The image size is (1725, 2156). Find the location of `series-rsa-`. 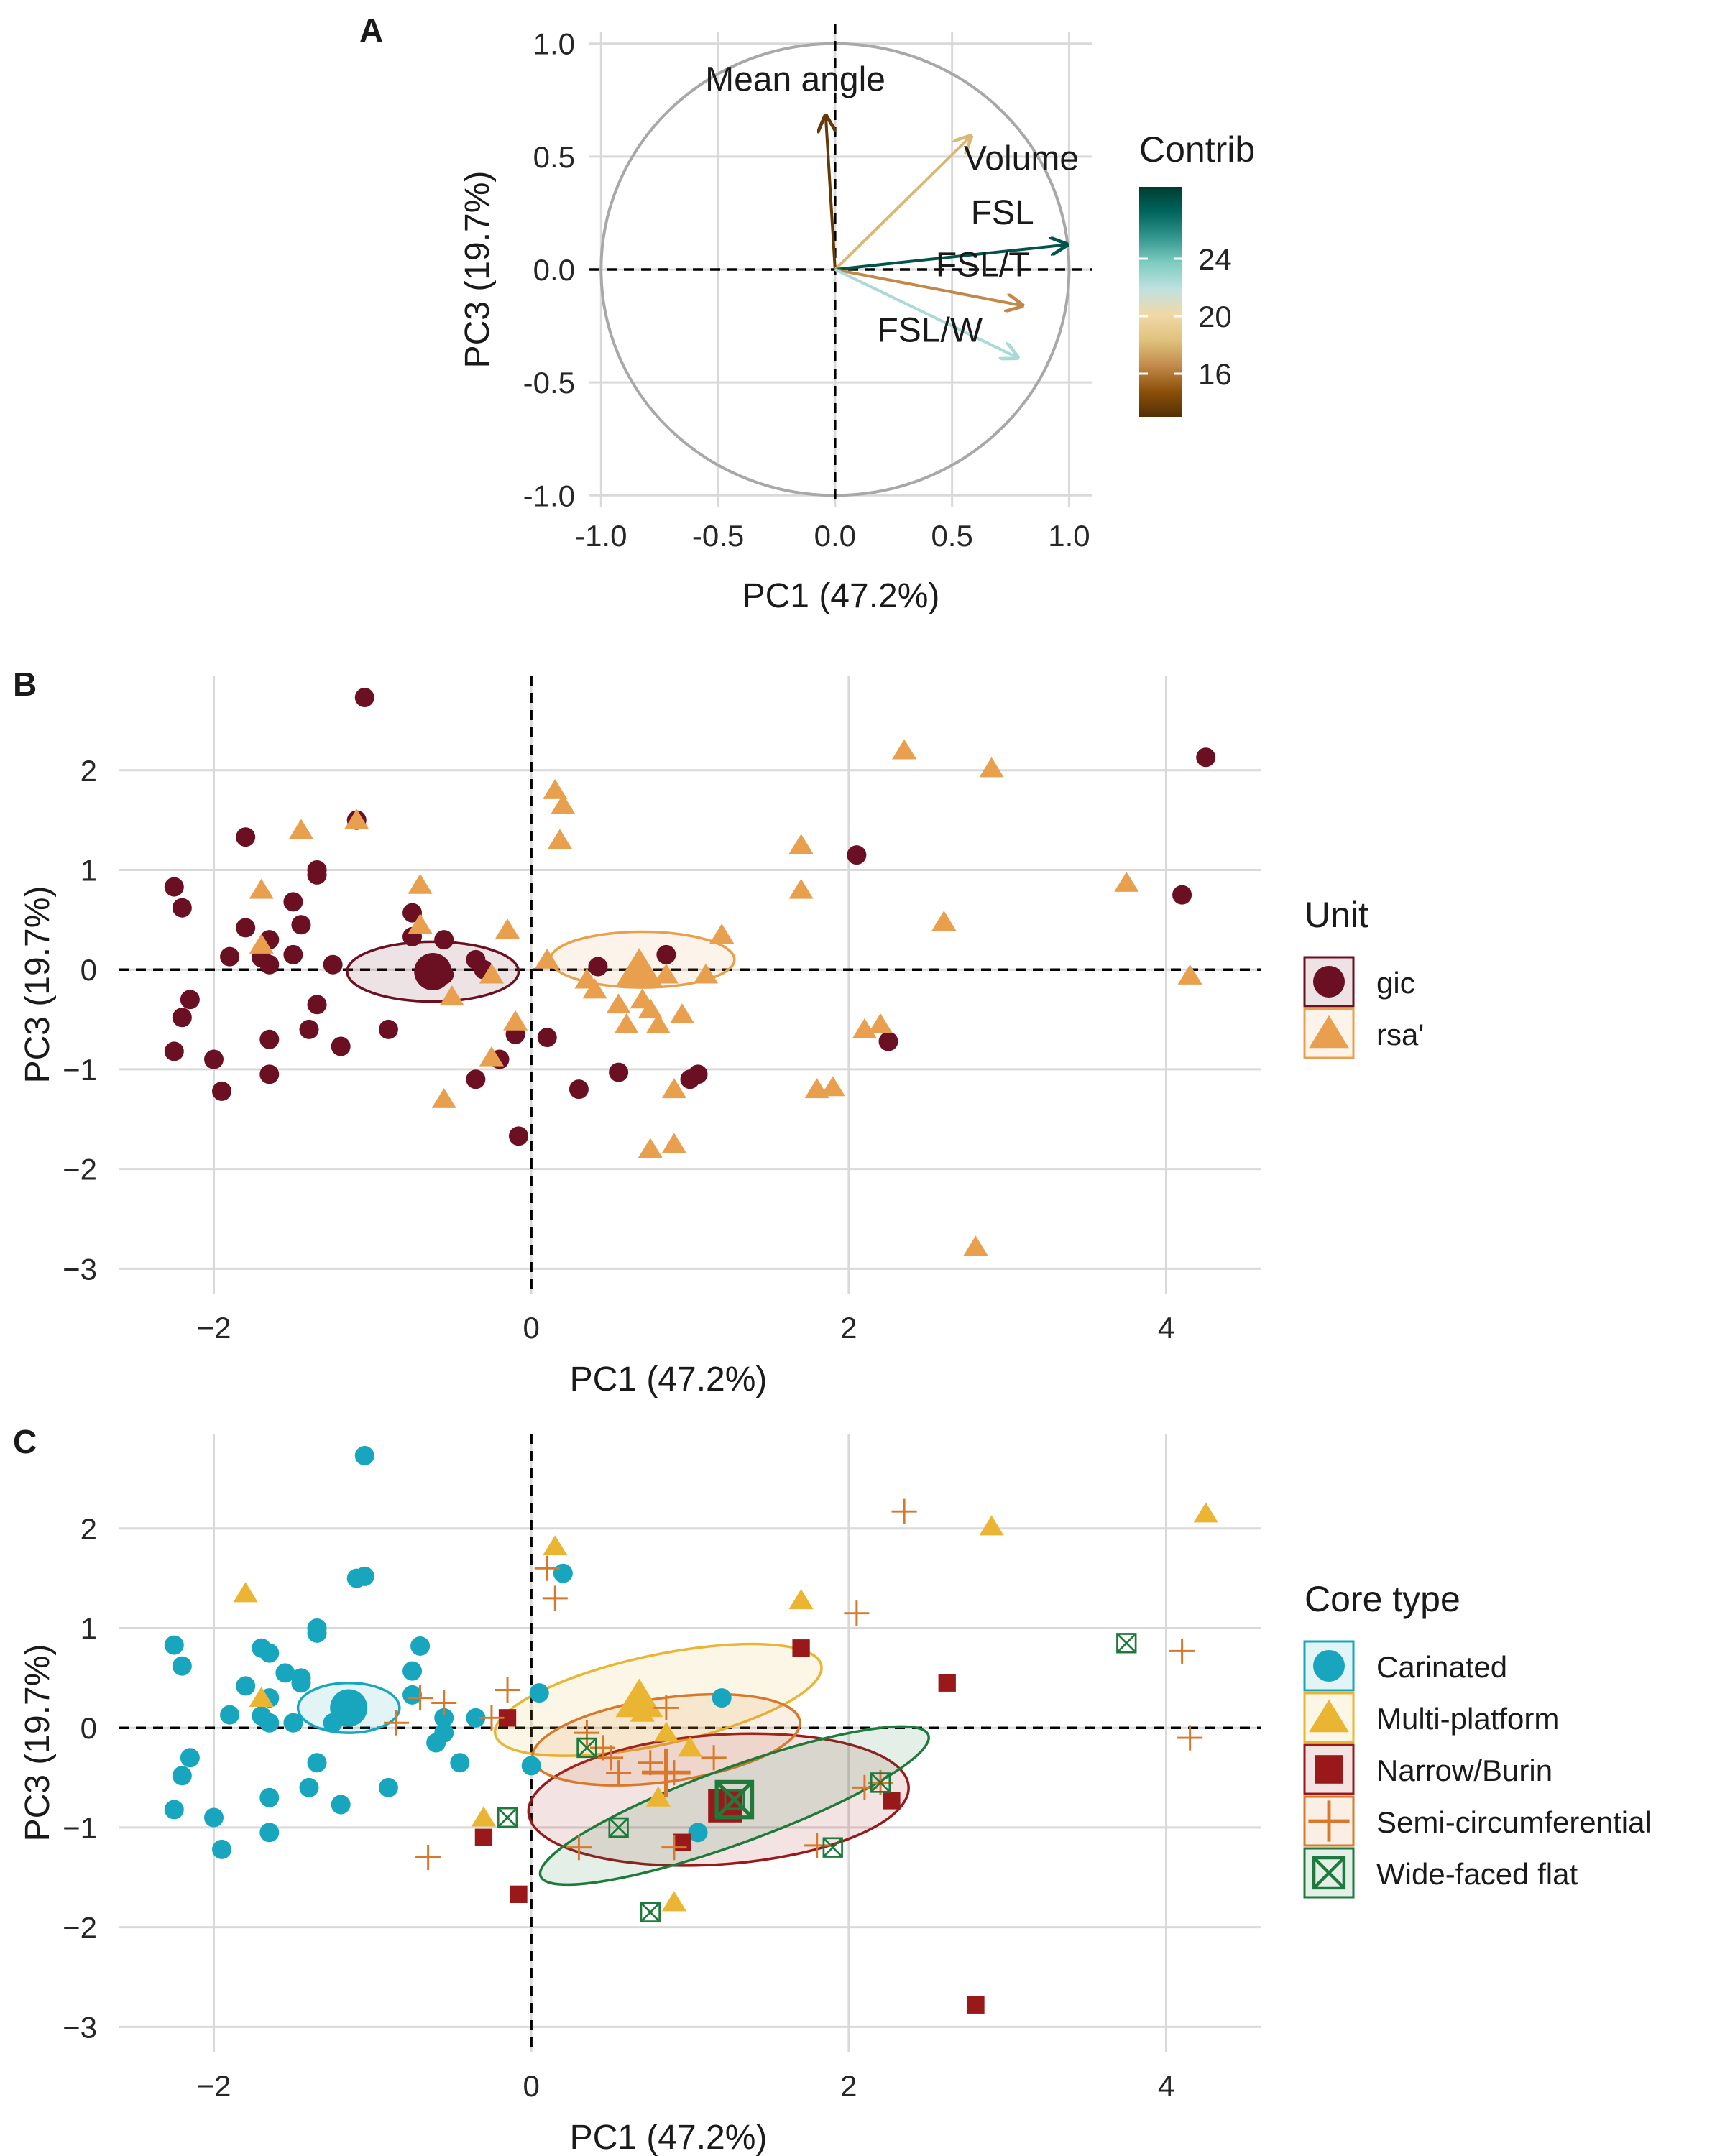

series-rsa- is located at coordinates (725, 997).